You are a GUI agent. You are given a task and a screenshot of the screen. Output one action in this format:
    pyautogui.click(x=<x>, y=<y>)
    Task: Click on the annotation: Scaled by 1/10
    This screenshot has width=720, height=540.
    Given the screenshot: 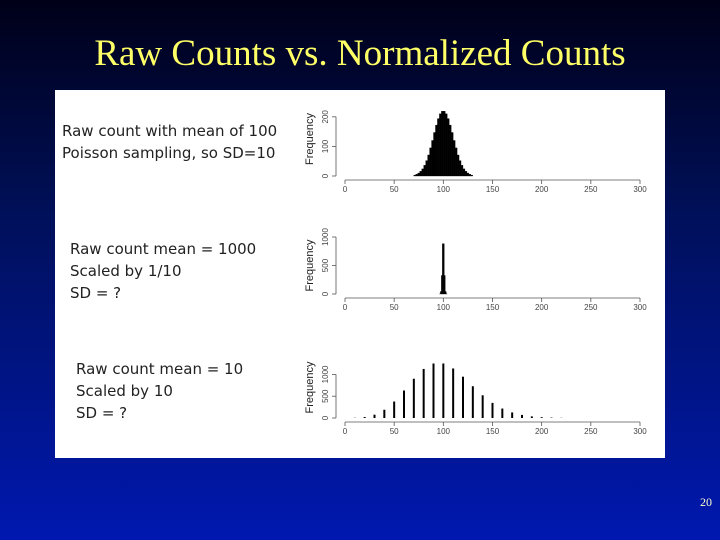 What is the action you would take?
    pyautogui.click(x=126, y=271)
    